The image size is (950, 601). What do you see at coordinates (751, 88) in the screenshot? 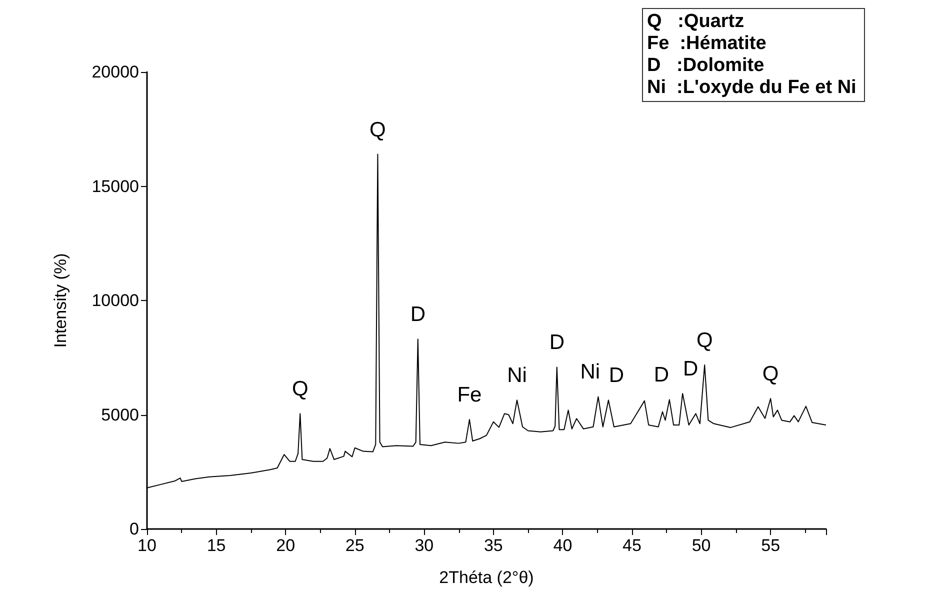
I see `annotation: Ni :L'oxyde du Fe et Ni` at bounding box center [751, 88].